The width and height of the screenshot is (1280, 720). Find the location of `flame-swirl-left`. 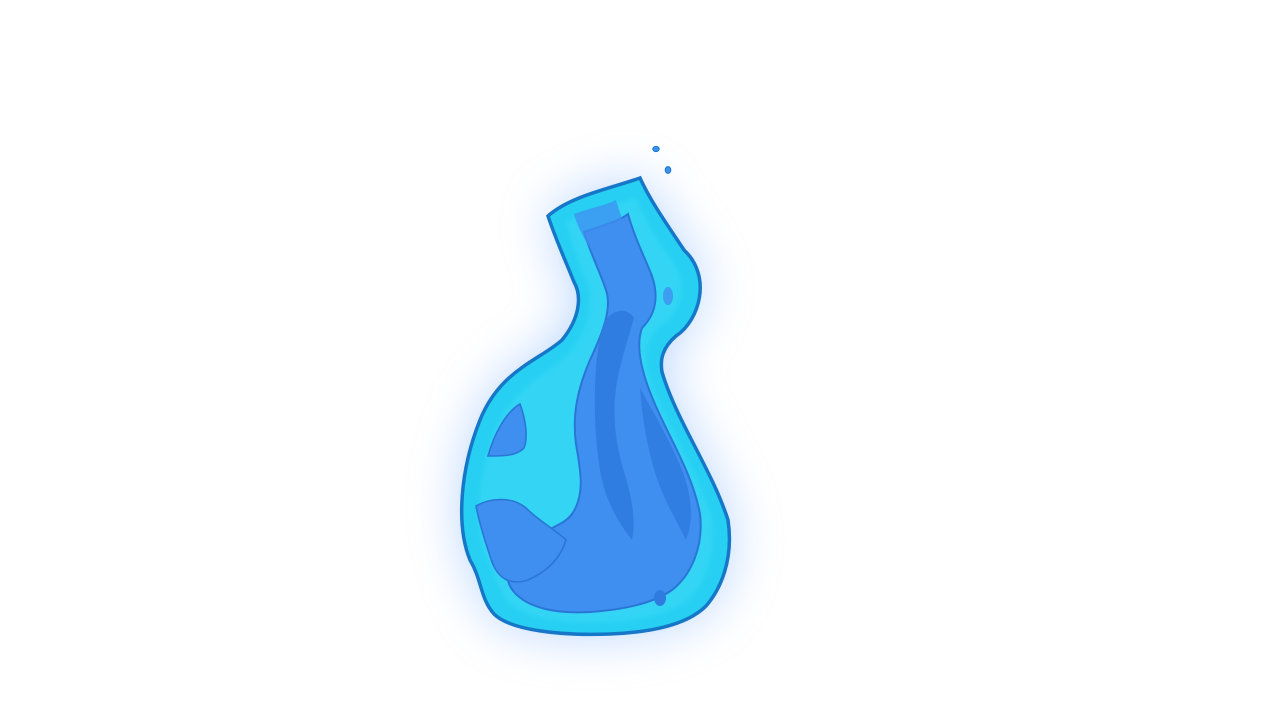

flame-swirl-left is located at coordinates (506, 429).